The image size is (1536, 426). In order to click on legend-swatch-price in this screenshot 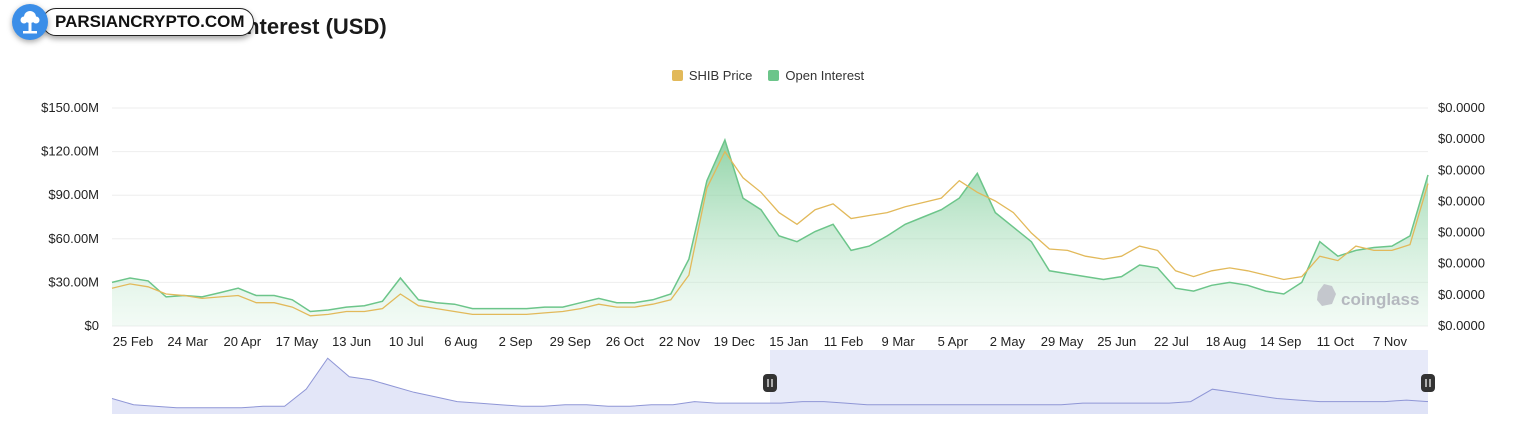, I will do `click(677, 75)`.